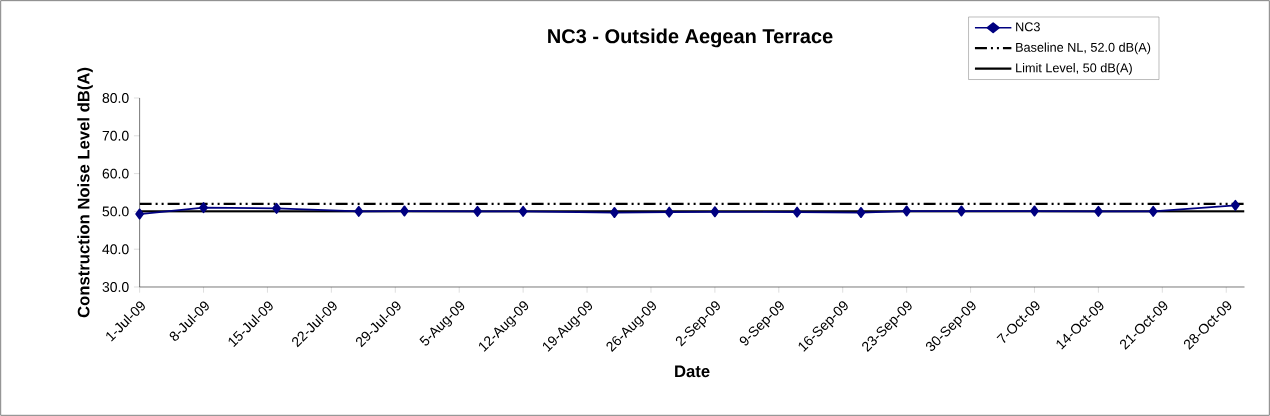  I want to click on legend-label: NC3, so click(1028, 27).